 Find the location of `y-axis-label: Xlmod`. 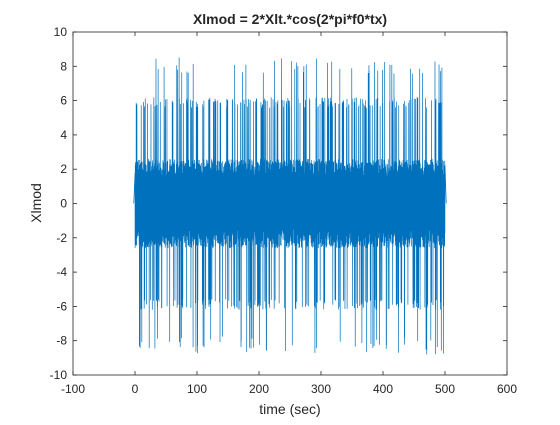

y-axis-label: Xlmod is located at coordinates (36, 203).